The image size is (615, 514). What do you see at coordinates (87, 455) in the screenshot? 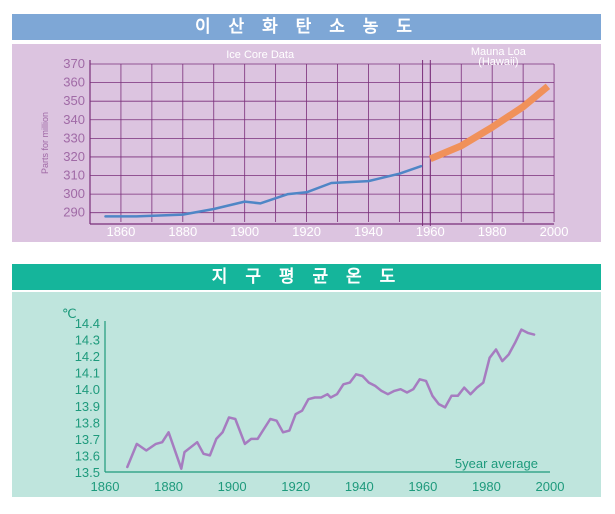
I see `temperature-y-tick-label: 13.6` at bounding box center [87, 455].